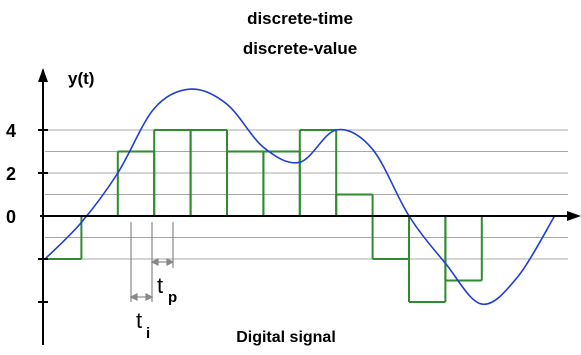 This screenshot has width=581, height=355. What do you see at coordinates (172, 297) in the screenshot?
I see `tp-label-subscript: p` at bounding box center [172, 297].